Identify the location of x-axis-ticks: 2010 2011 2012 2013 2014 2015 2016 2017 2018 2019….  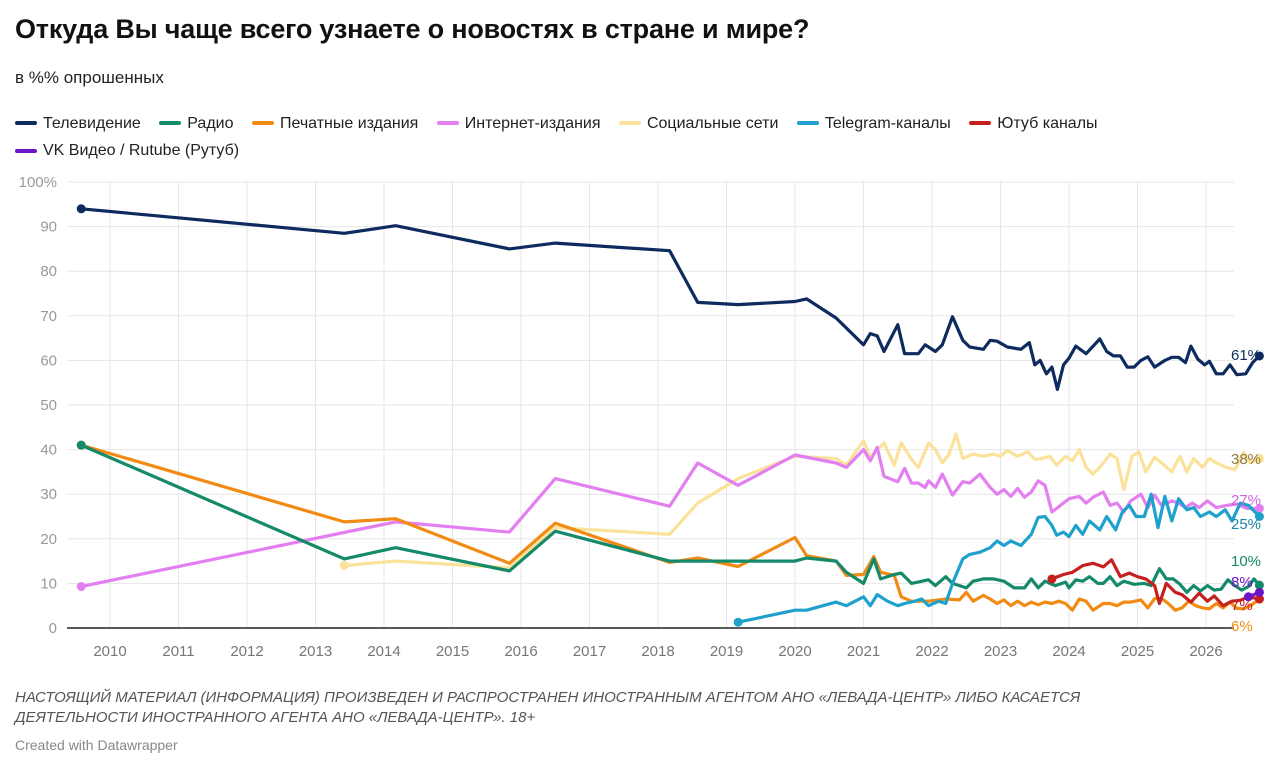
(657, 651).